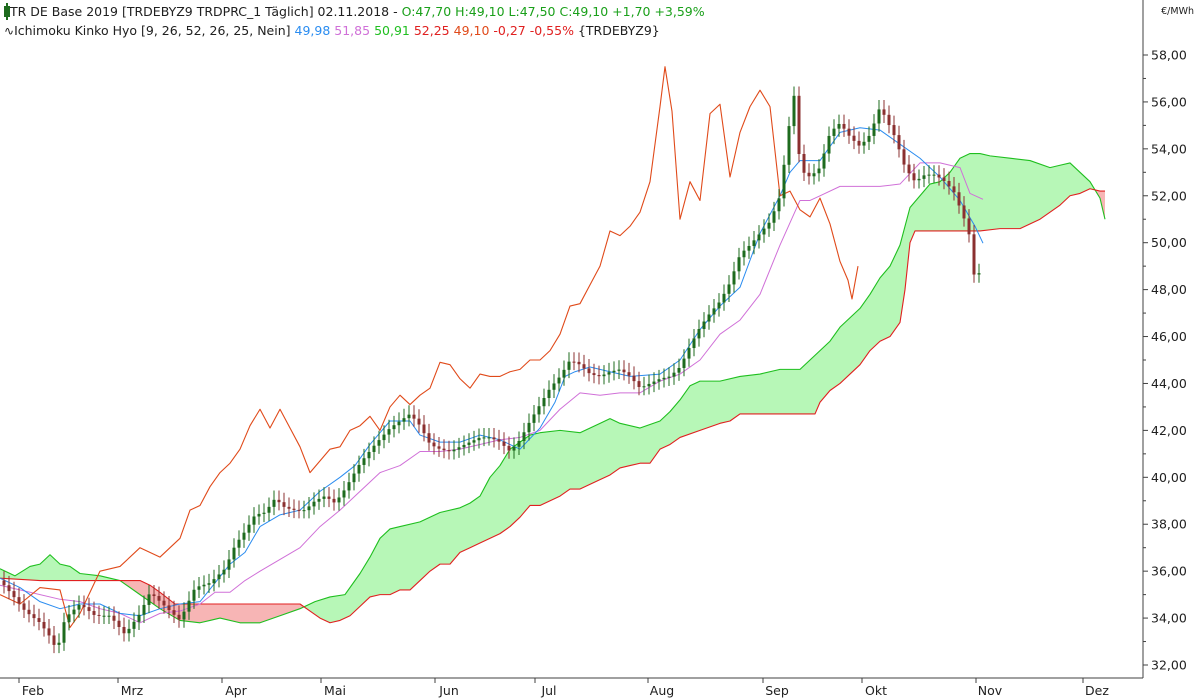  What do you see at coordinates (9, 31) in the screenshot?
I see `indicator-wave-icon: ∿` at bounding box center [9, 31].